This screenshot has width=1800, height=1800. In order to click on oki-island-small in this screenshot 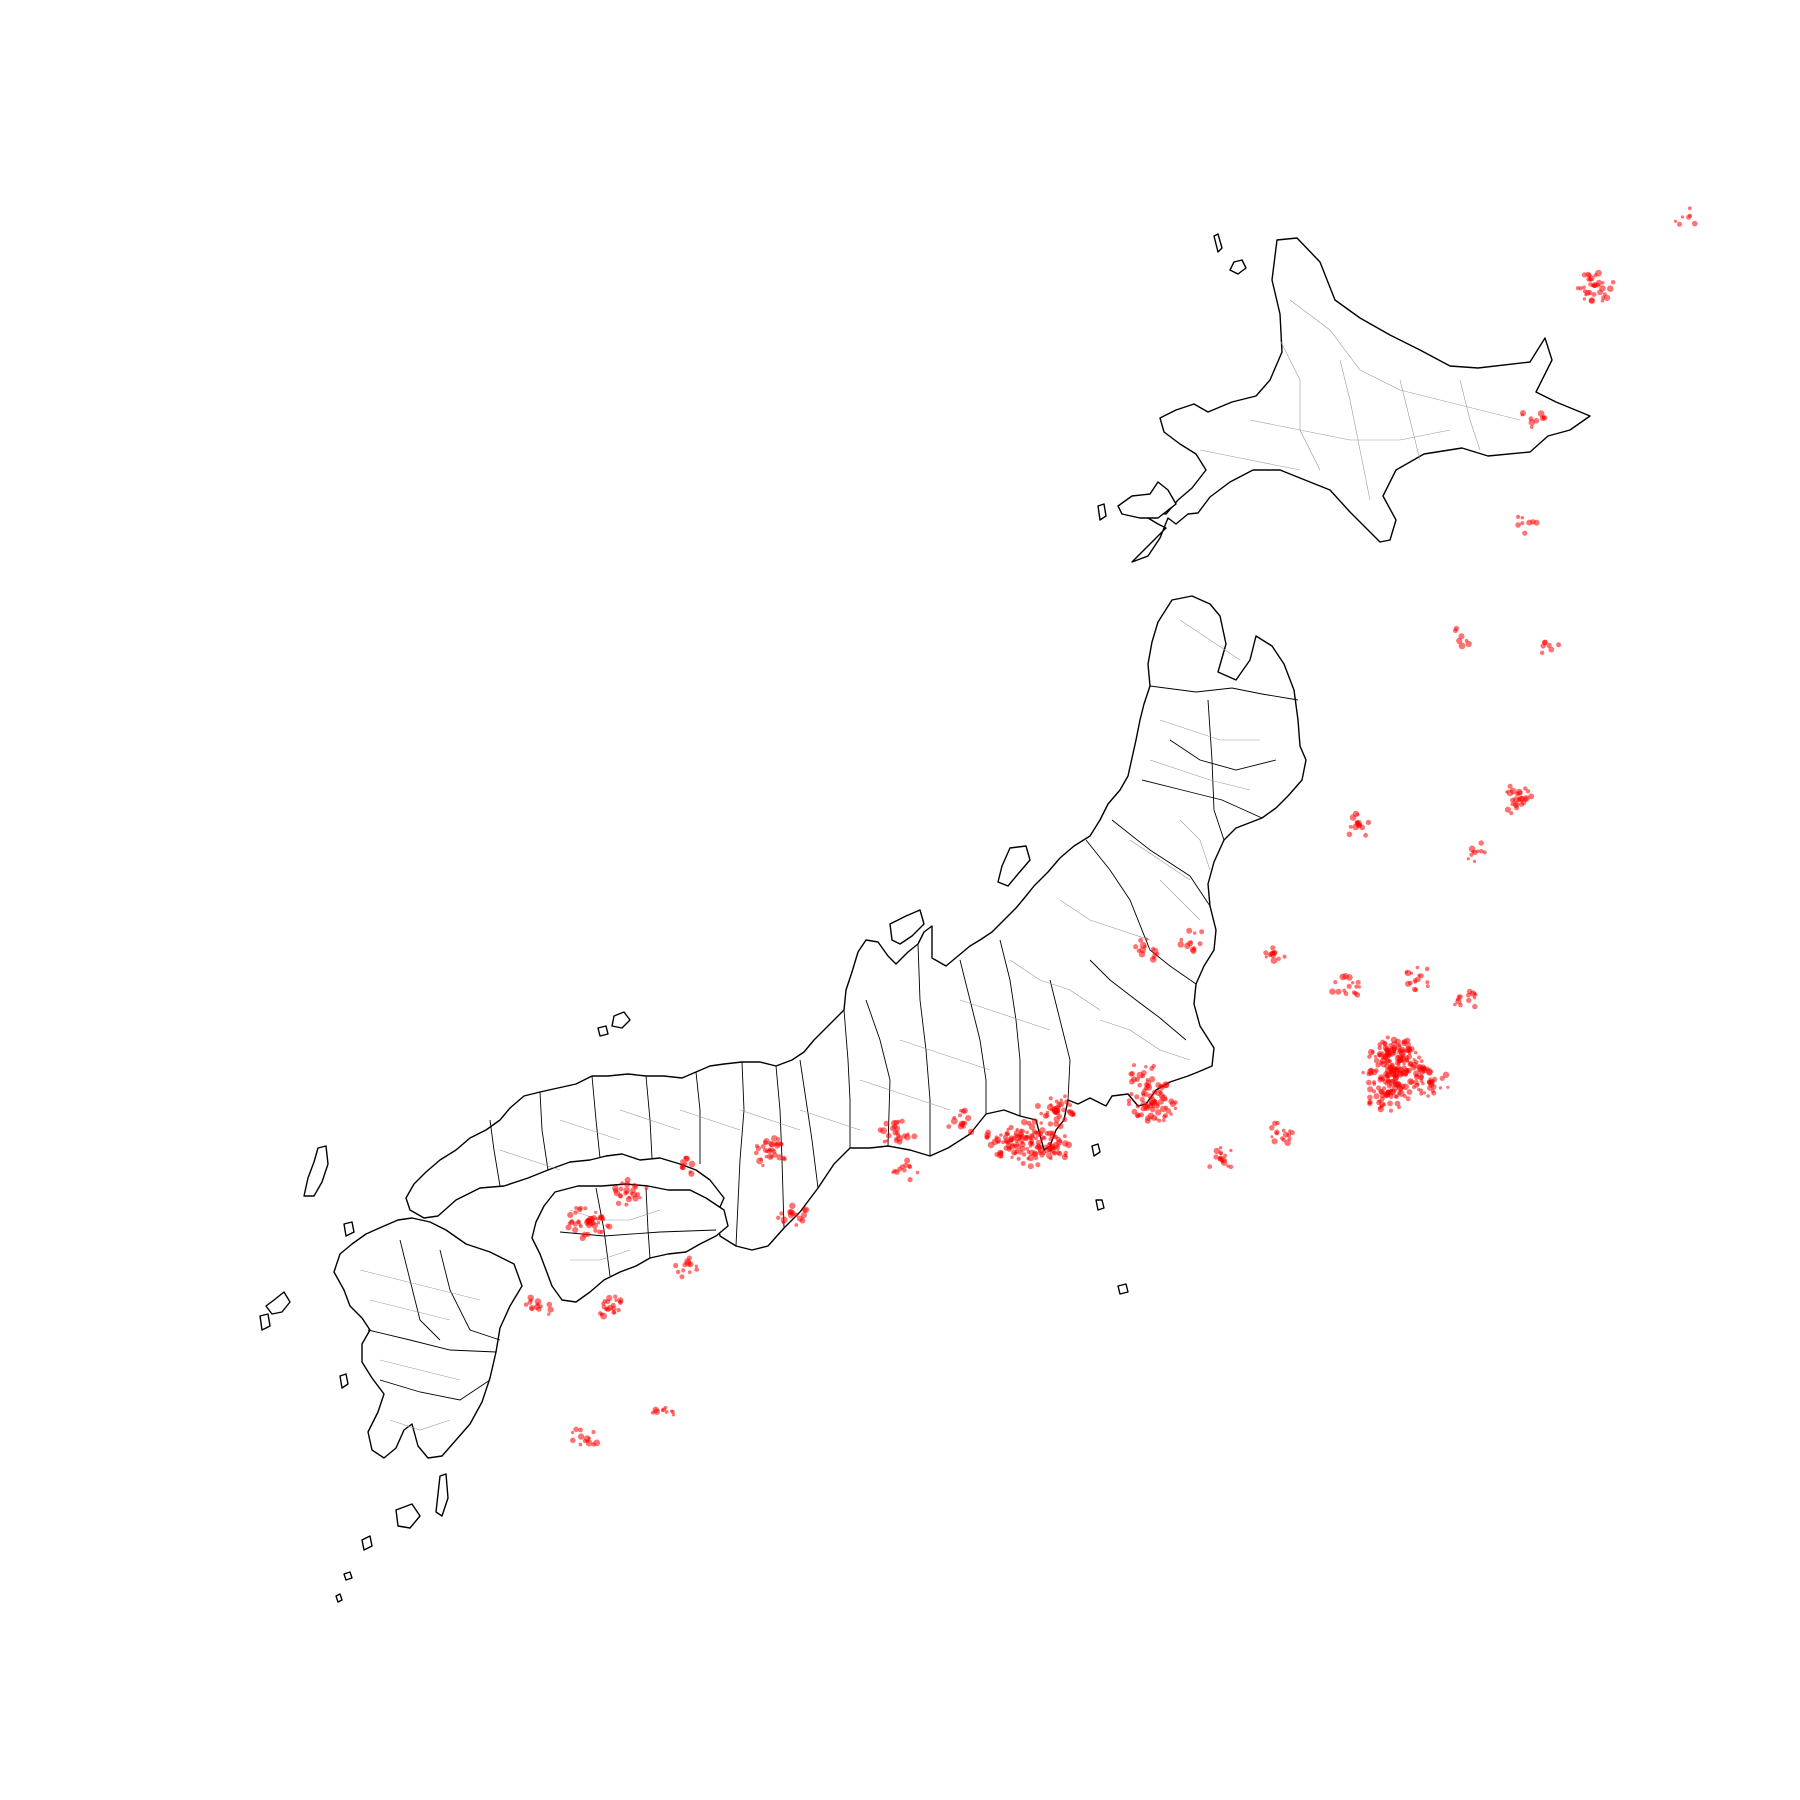, I will do `click(603, 1031)`.